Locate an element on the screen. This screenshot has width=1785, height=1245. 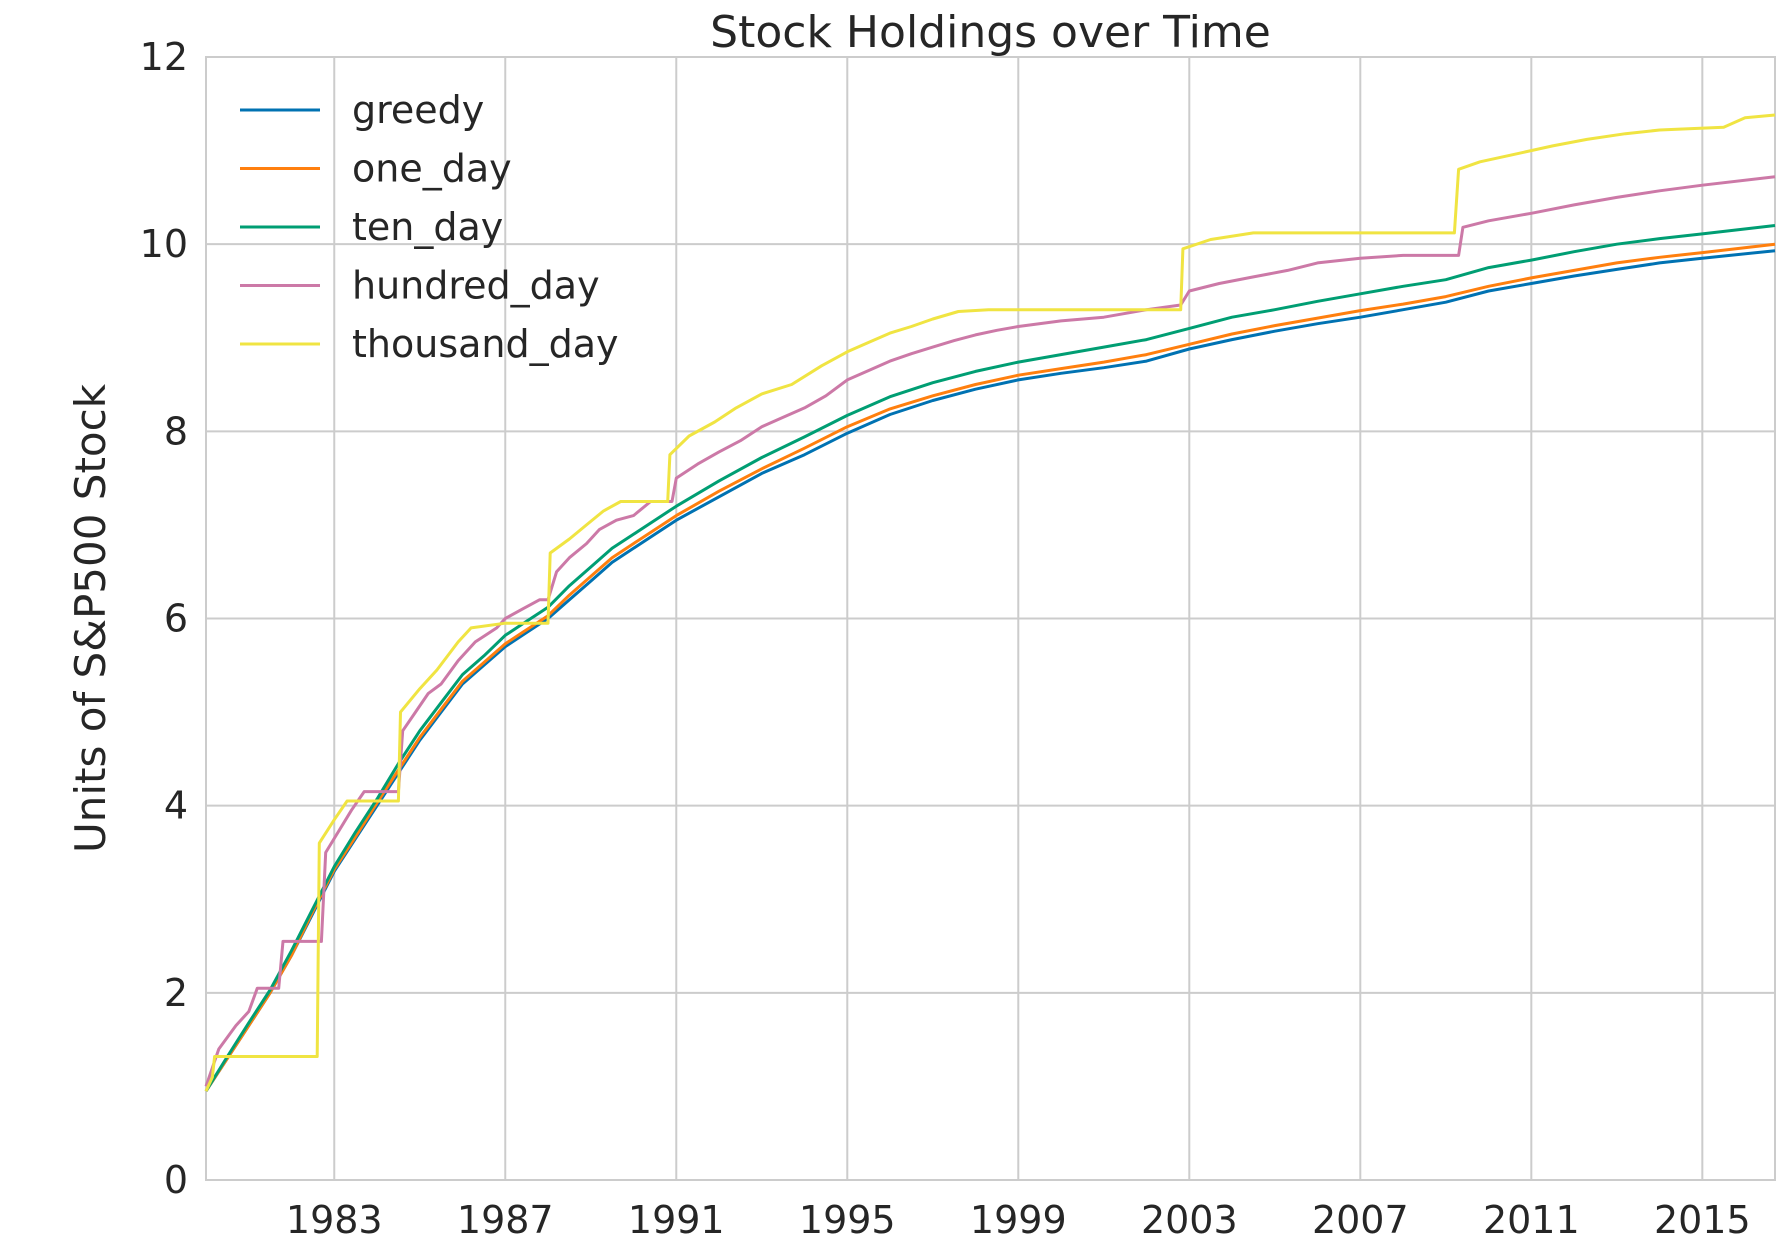
legend-label-hundred-day: hundred_day is located at coordinates (476, 286).